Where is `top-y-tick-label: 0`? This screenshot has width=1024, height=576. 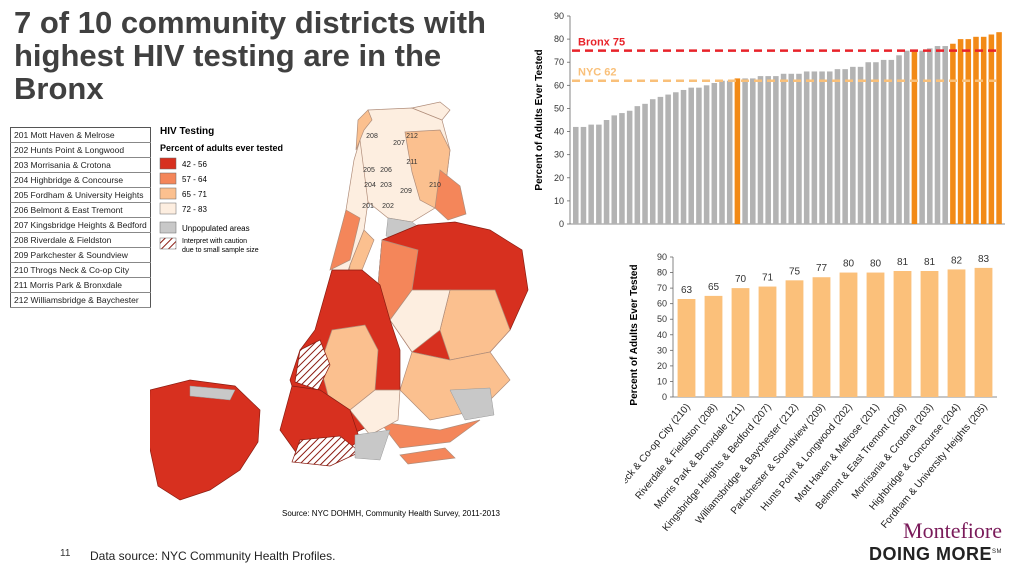 top-y-tick-label: 0 is located at coordinates (561, 224).